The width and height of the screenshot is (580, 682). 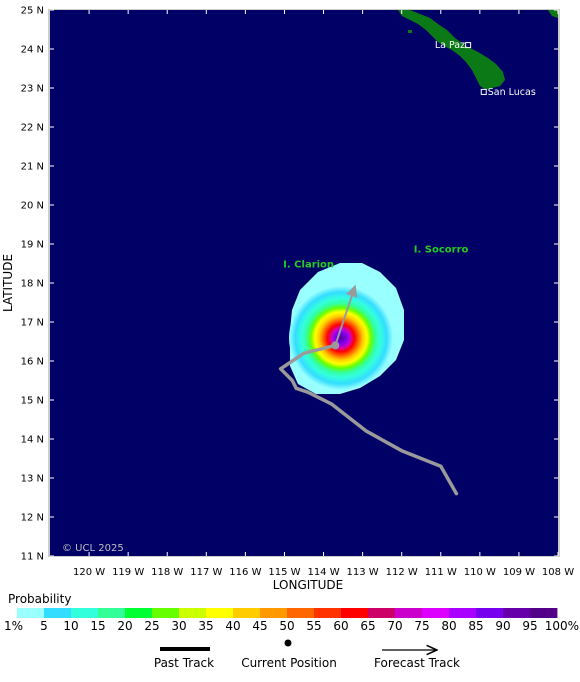 I want to click on colorbar-label: 50, so click(x=286, y=626).